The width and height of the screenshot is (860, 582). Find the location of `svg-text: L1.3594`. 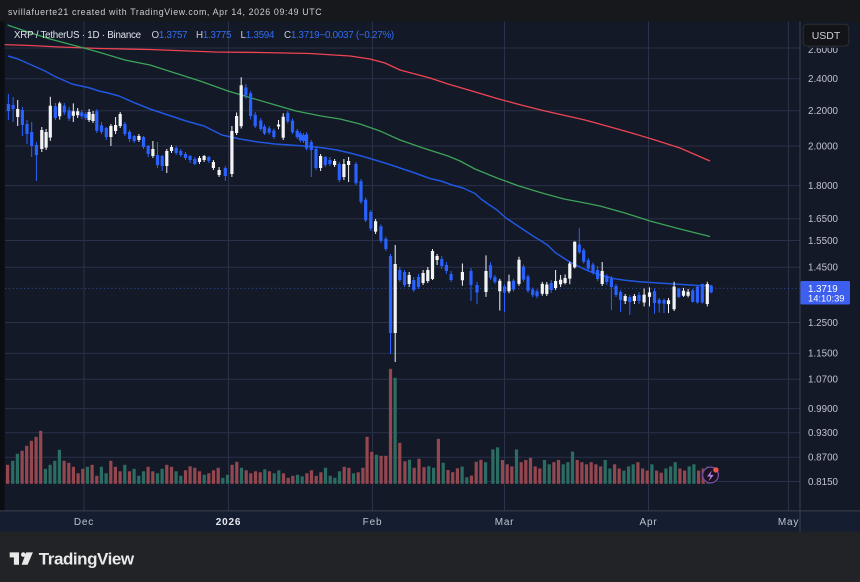

svg-text: L1.3594 is located at coordinates (258, 35).